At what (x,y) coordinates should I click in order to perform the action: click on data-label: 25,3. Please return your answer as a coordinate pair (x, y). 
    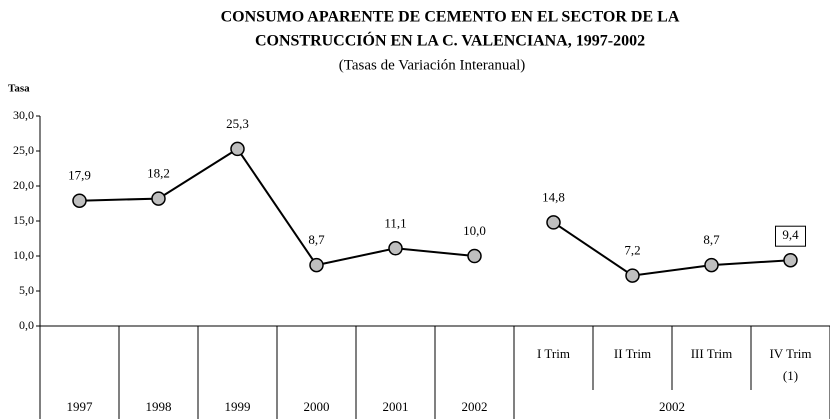
    Looking at the image, I should click on (237, 123).